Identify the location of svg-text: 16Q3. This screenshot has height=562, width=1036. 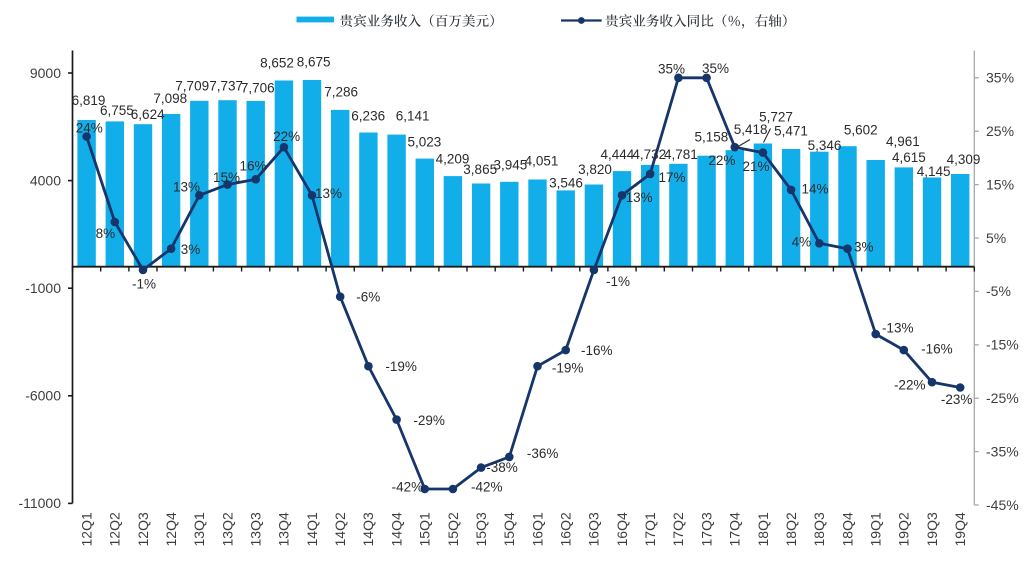
(594, 529).